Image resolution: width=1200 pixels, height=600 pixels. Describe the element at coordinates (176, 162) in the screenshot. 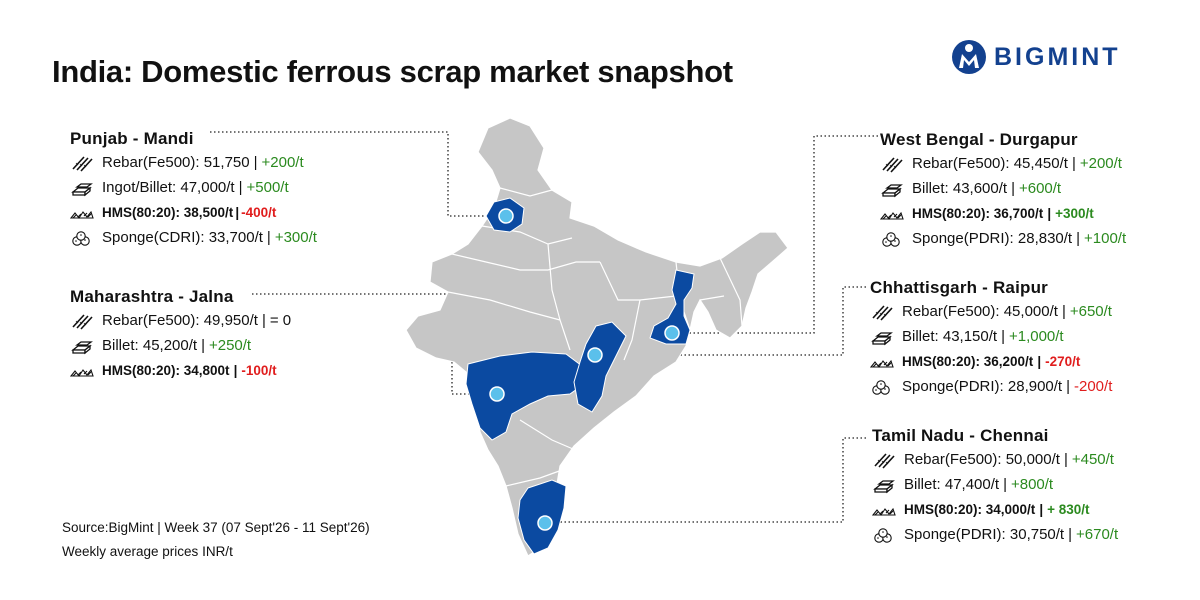

I see `price-label: Rebar(Fe500): 51,750` at that location.